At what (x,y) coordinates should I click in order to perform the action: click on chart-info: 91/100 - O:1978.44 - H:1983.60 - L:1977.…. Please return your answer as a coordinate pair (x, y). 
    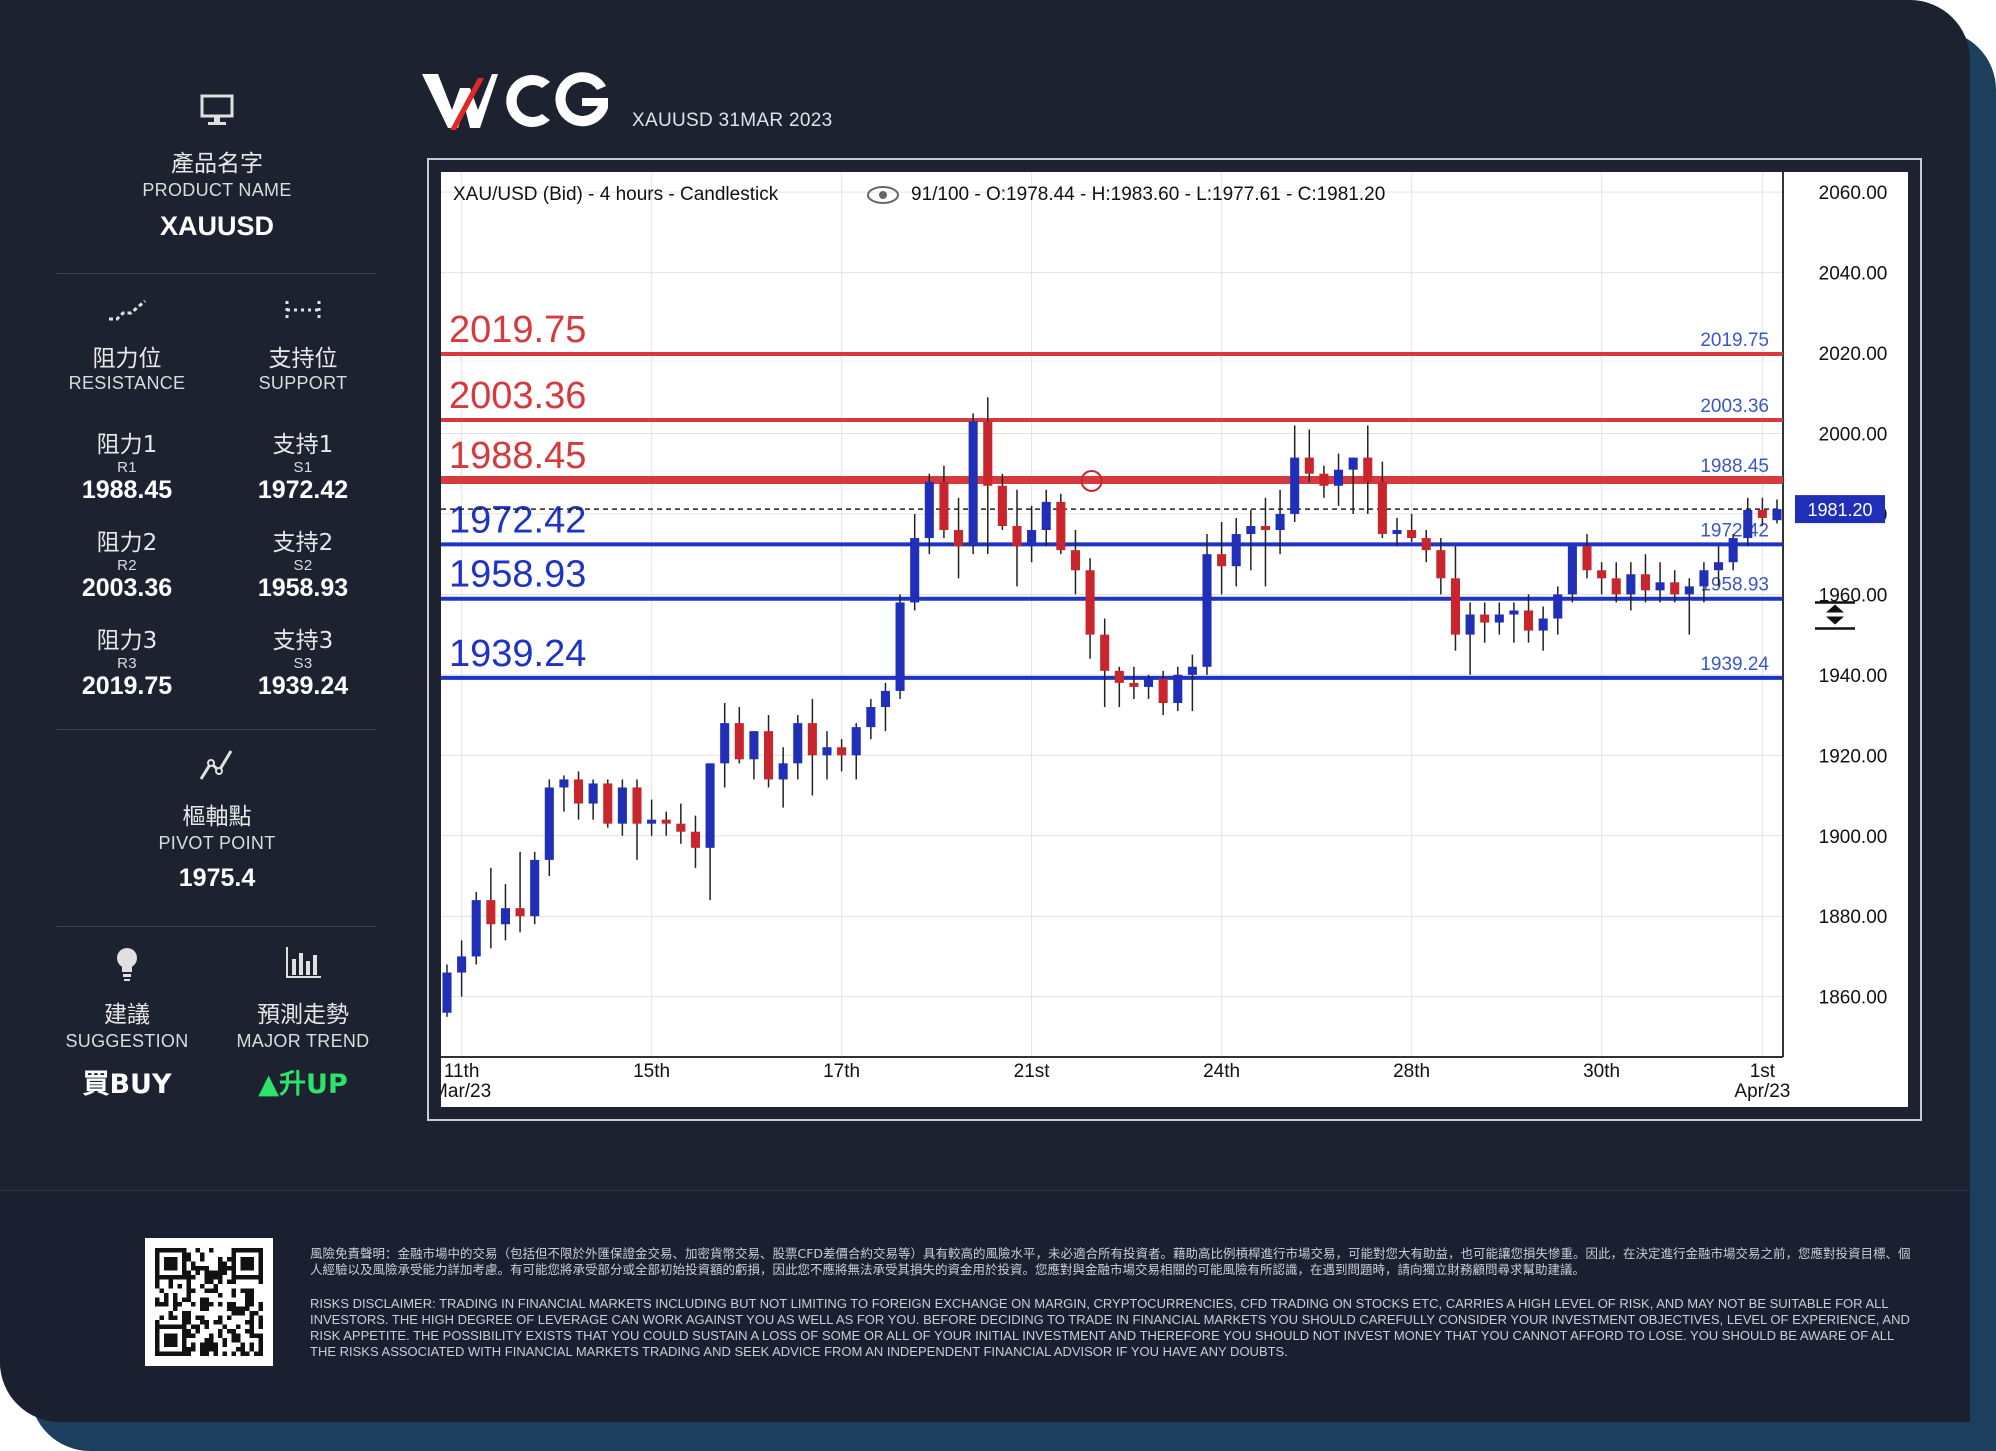
    Looking at the image, I should click on (1148, 194).